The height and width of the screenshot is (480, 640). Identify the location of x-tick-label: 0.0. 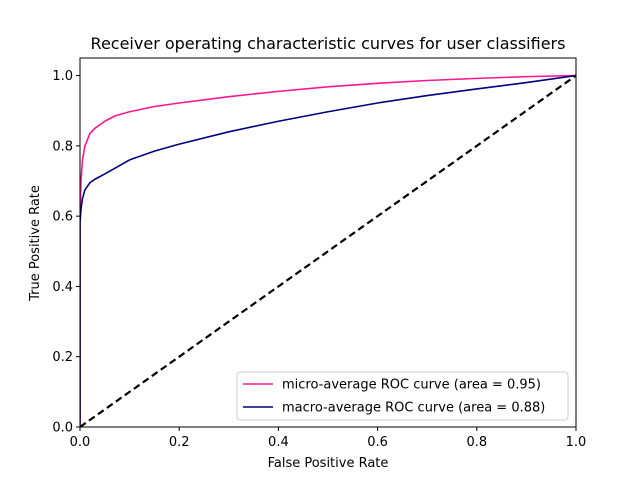
(80, 442).